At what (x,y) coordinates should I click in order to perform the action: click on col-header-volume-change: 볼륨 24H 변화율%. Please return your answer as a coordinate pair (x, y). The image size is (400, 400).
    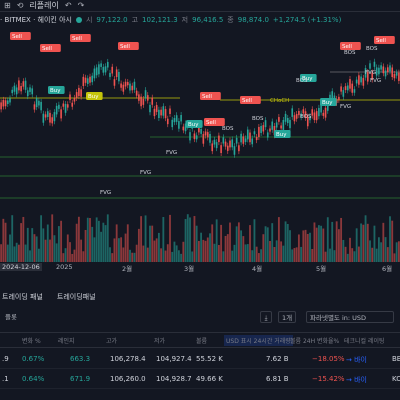
    Looking at the image, I should click on (315, 341).